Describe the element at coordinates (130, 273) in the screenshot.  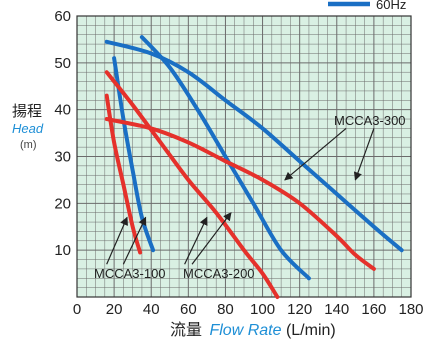
I see `label-mcca3-100: MCCA3-100` at that location.